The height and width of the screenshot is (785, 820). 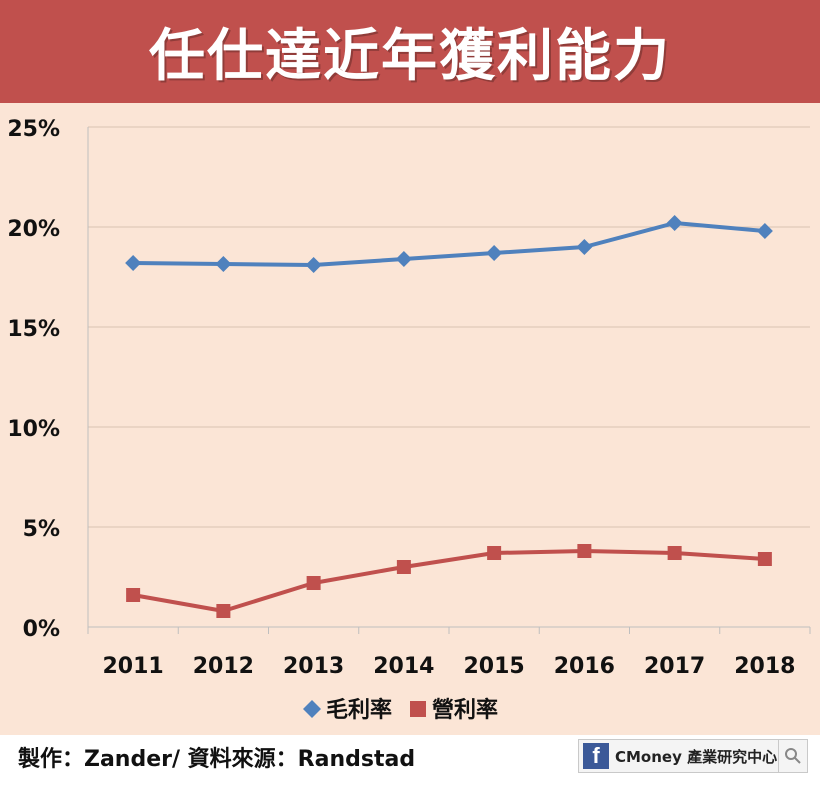 I want to click on brand-badge: f CMoney 產業研究中心, so click(x=693, y=756).